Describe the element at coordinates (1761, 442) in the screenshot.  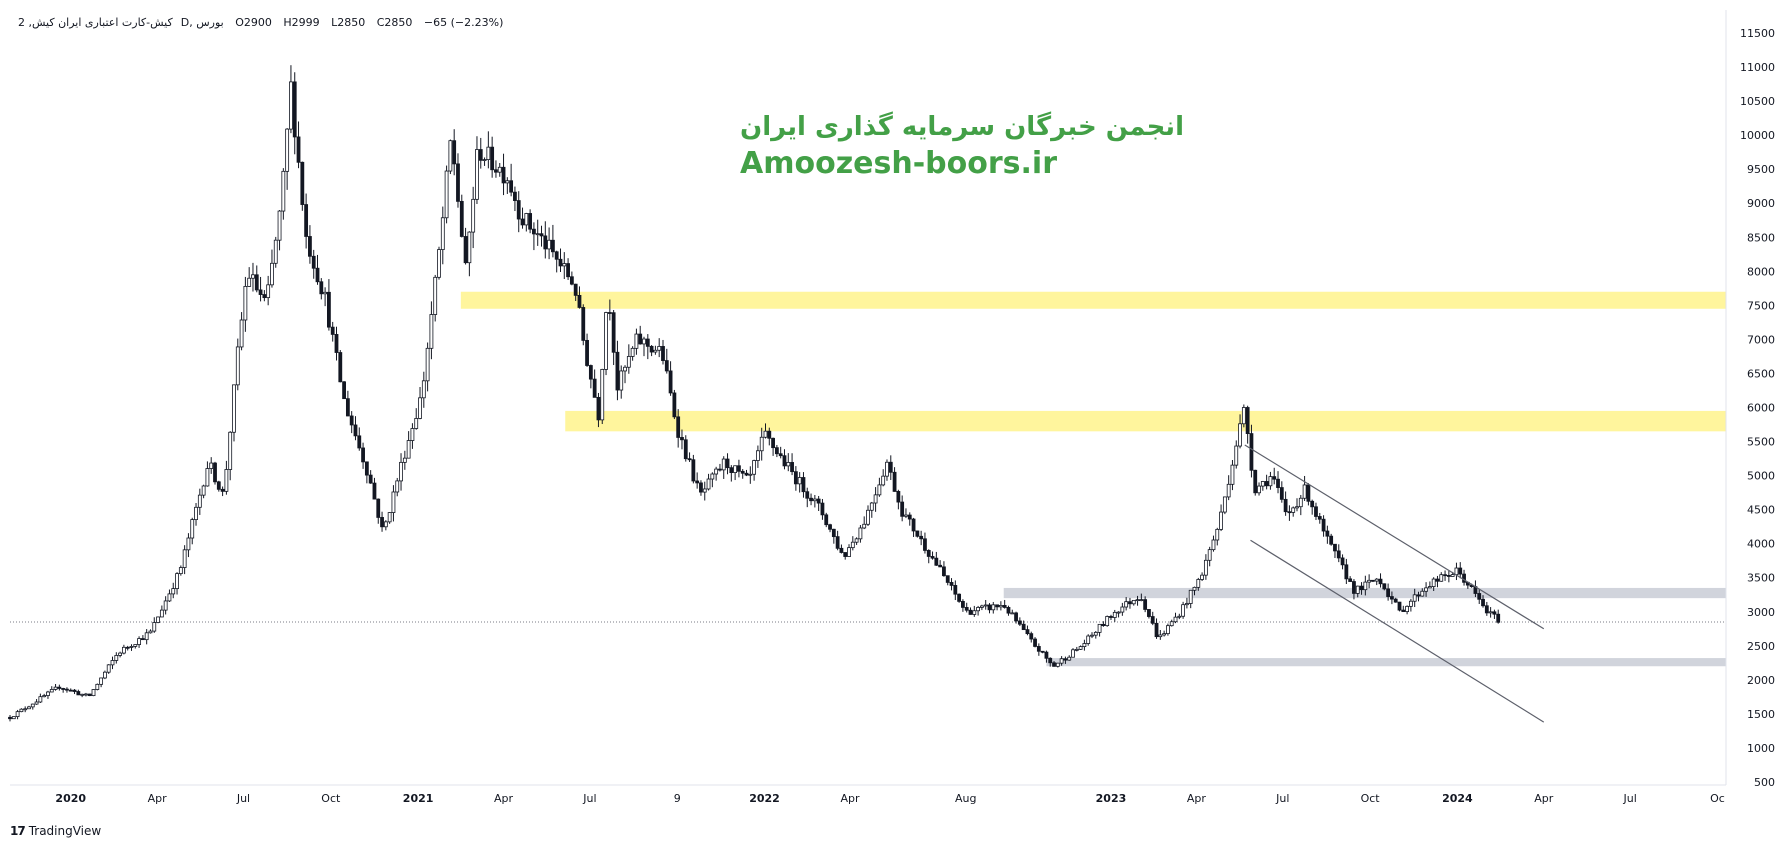
I see `price-tick-label: 5500` at that location.